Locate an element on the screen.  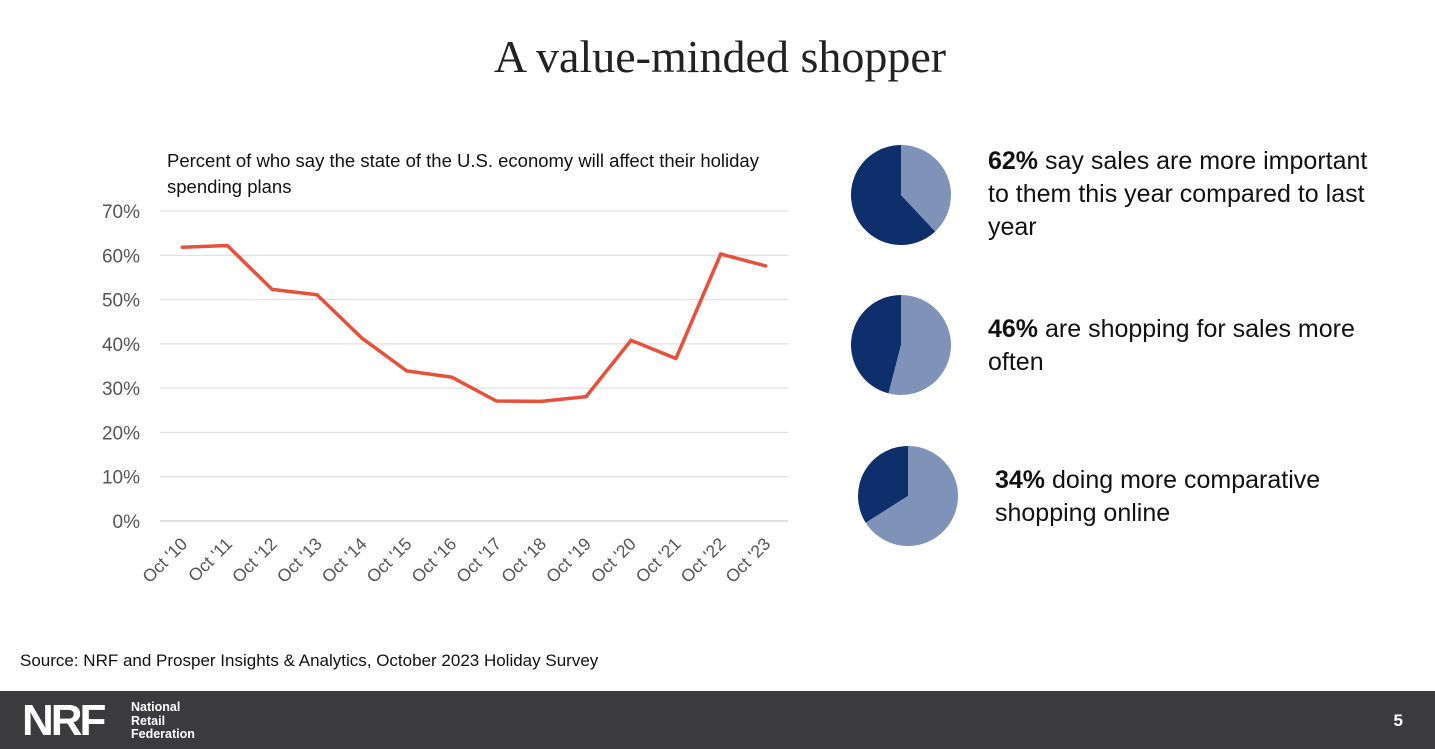
x-tick-label: Oct '11 is located at coordinates (210, 560).